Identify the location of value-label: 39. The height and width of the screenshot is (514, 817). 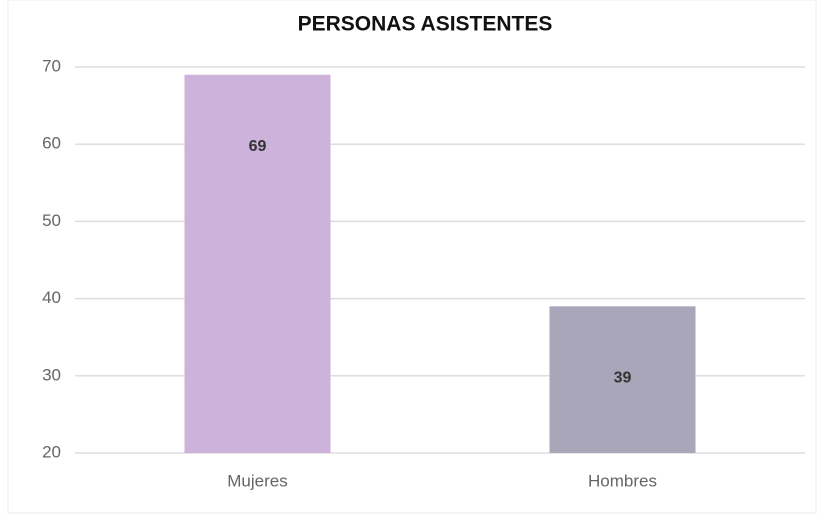
(623, 378).